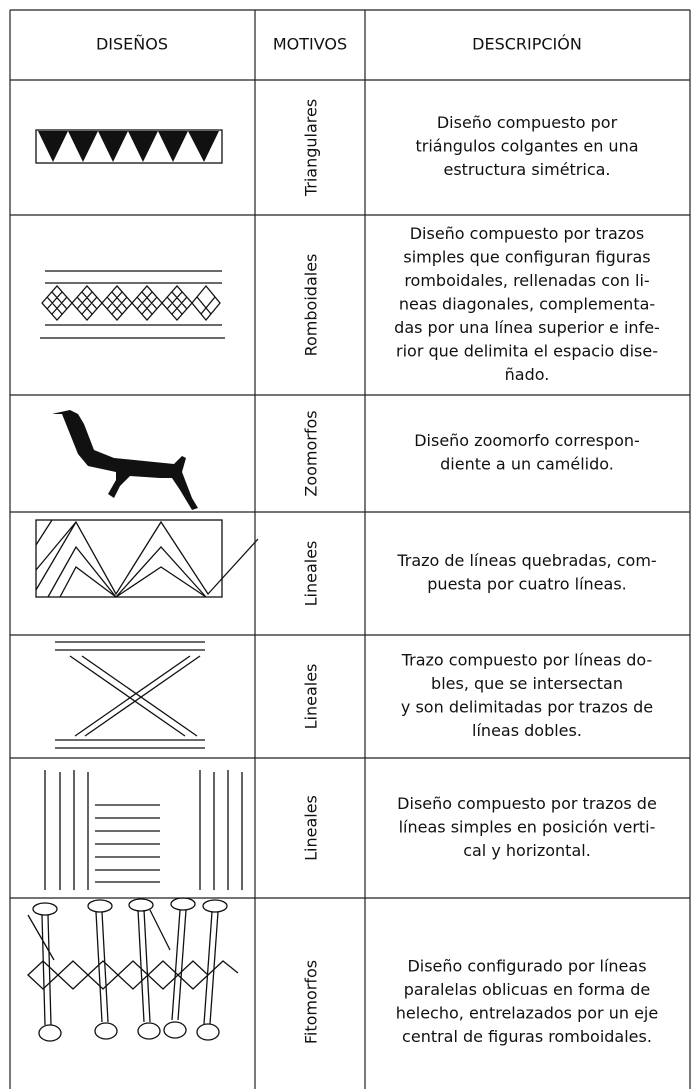  Describe the element at coordinates (132, 44) in the screenshot. I see `header-cell: DISEÑOS` at that location.